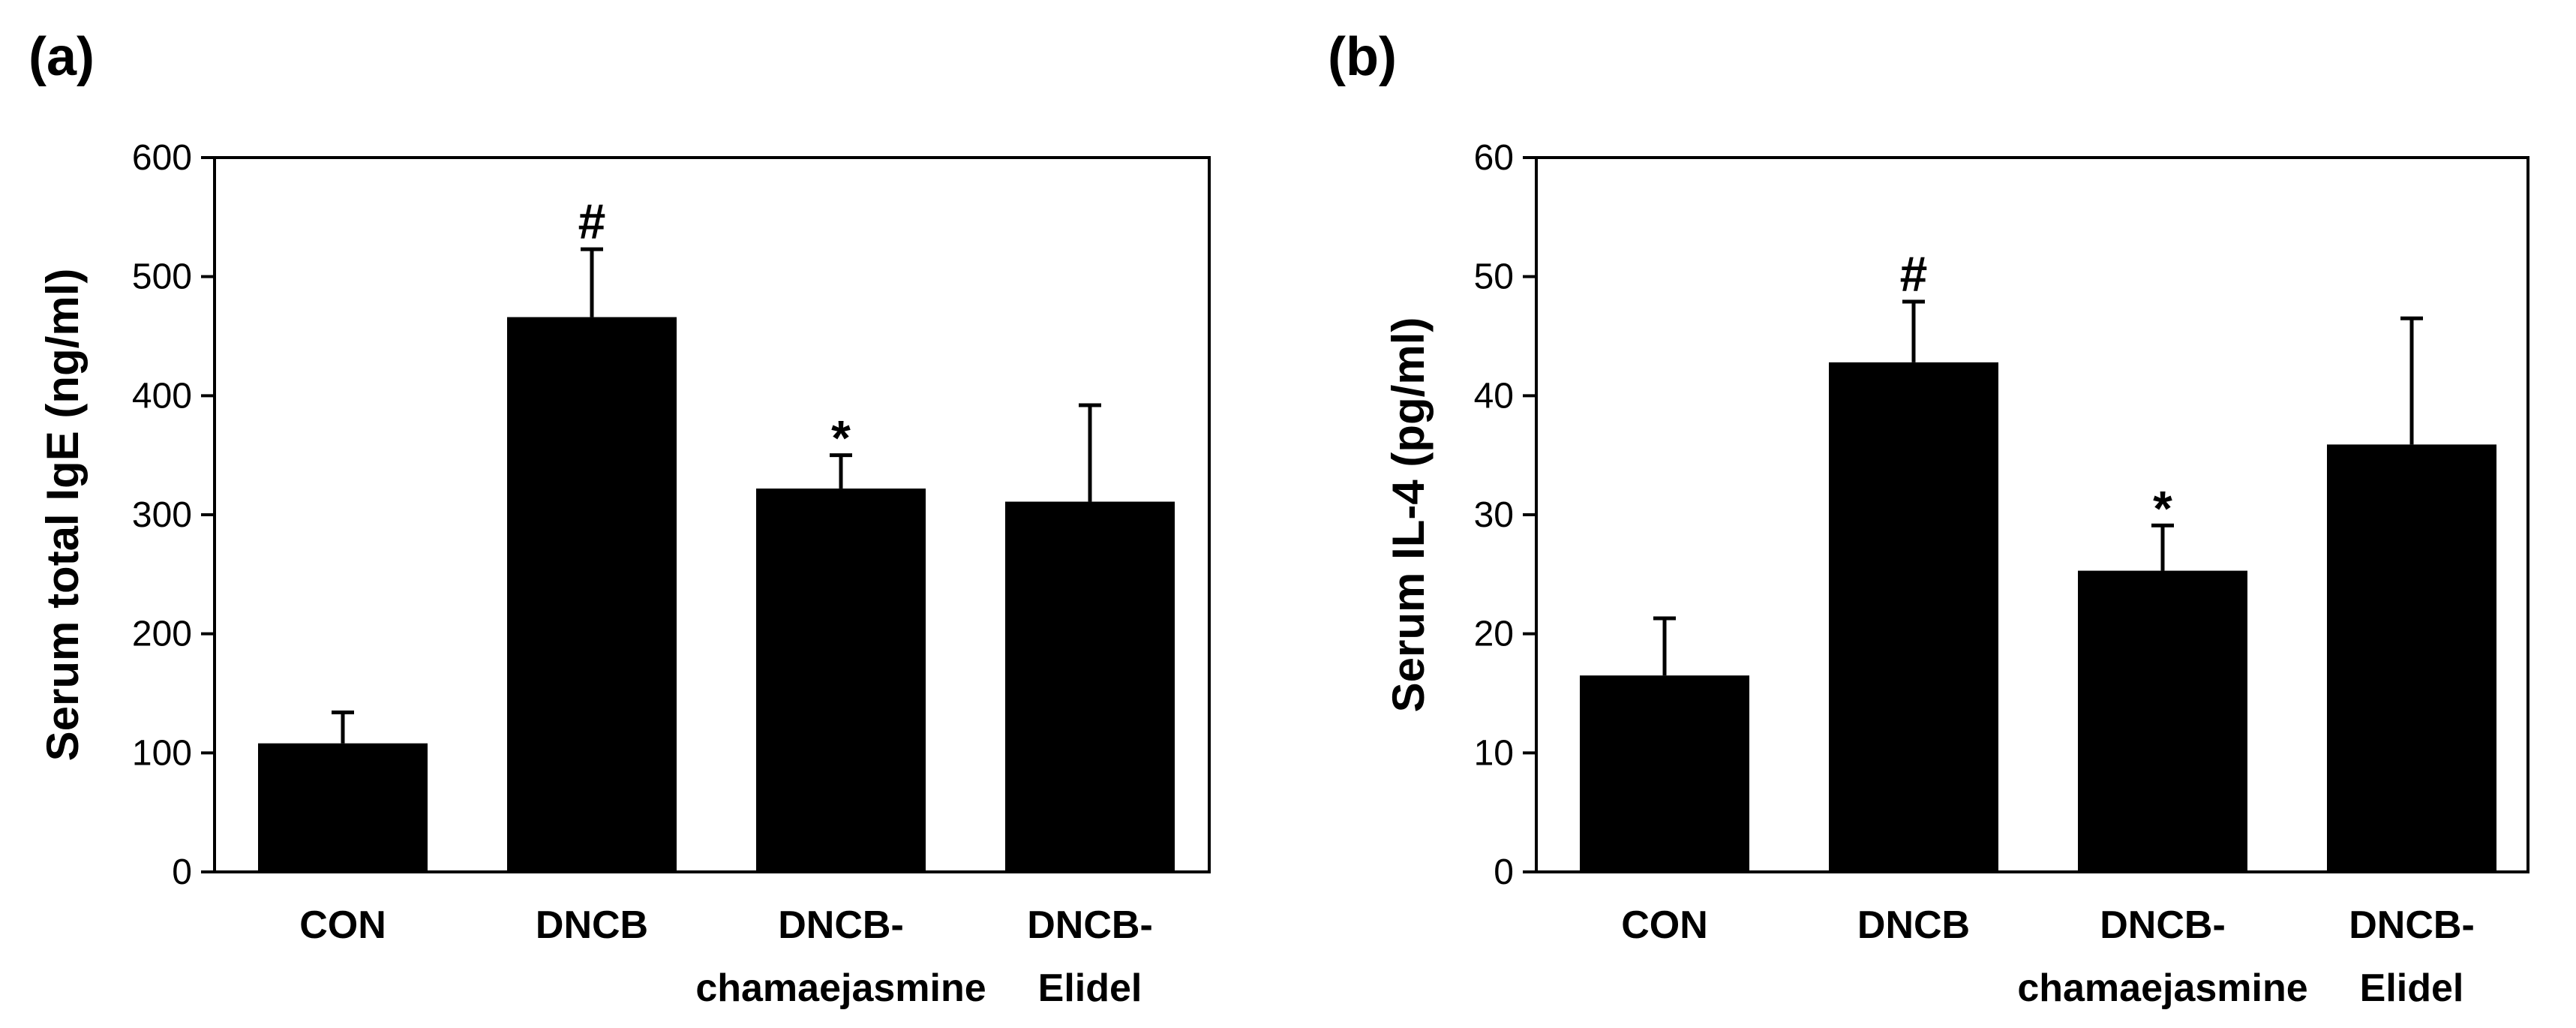 The width and height of the screenshot is (2576, 1028). Describe the element at coordinates (1494, 158) in the screenshot. I see `y-tick-label: 60` at that location.